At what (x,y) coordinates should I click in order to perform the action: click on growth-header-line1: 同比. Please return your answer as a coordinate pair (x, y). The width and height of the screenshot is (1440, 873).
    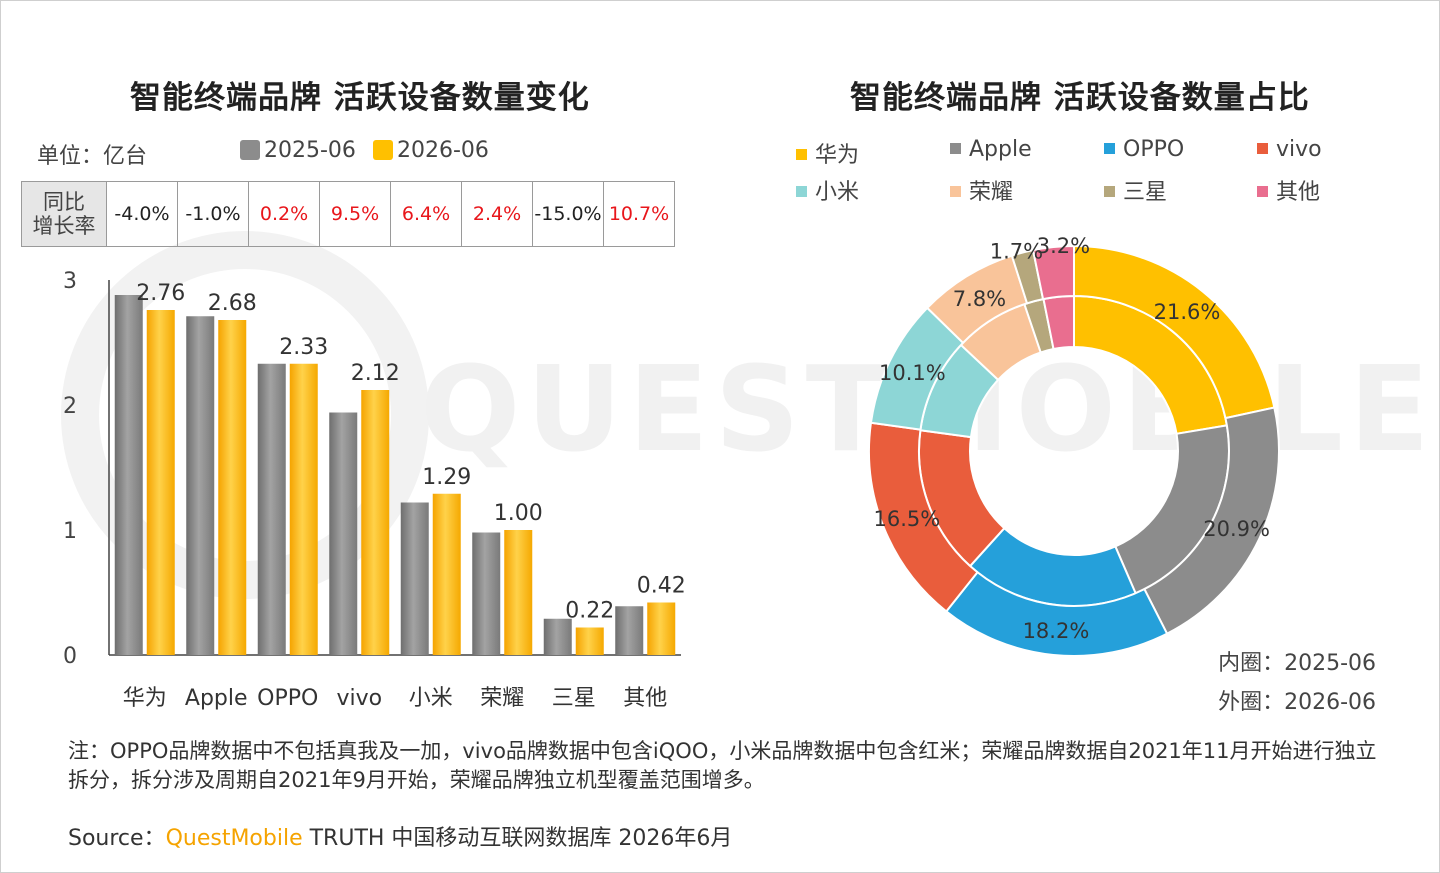
    Looking at the image, I should click on (64, 202).